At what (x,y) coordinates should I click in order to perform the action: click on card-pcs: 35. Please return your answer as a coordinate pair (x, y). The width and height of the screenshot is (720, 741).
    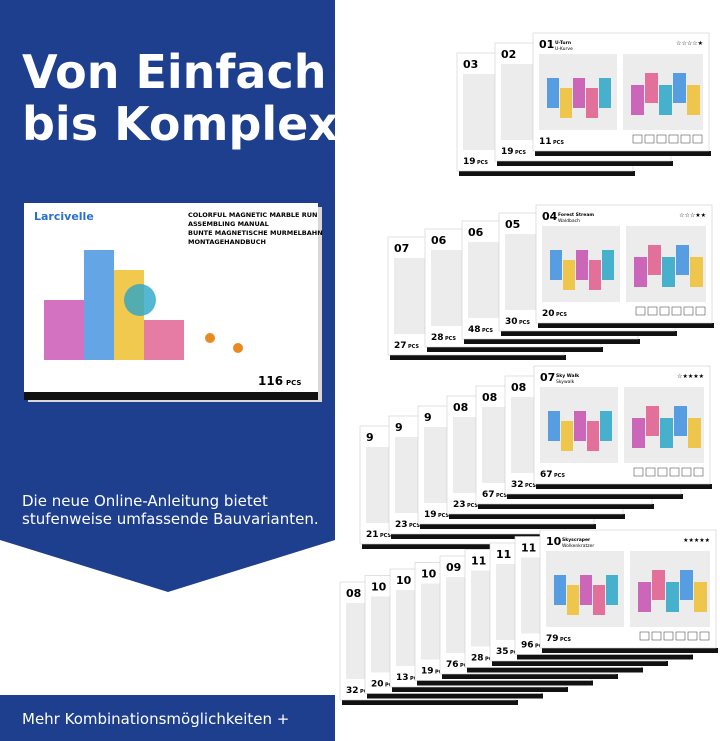
    Looking at the image, I should click on (502, 652).